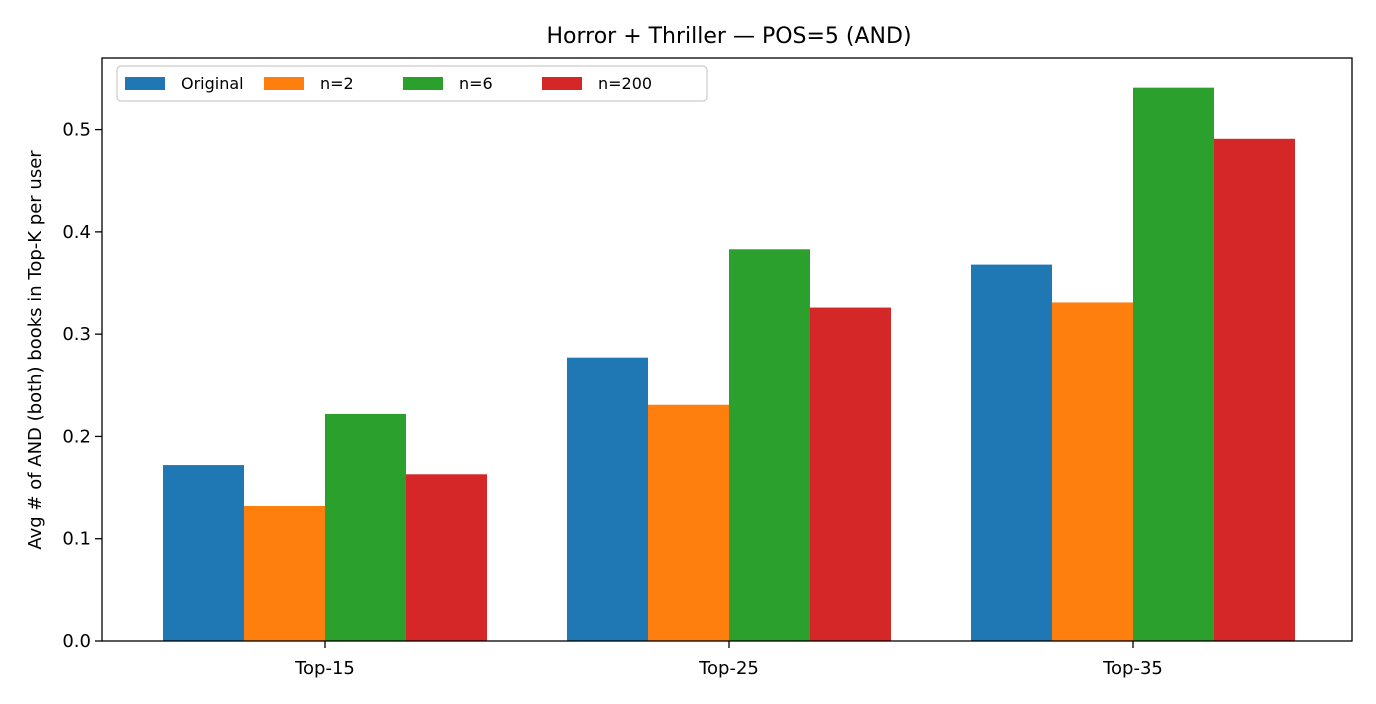 The width and height of the screenshot is (1376, 704). What do you see at coordinates (76, 641) in the screenshot?
I see `y-tick-label: 0.0` at bounding box center [76, 641].